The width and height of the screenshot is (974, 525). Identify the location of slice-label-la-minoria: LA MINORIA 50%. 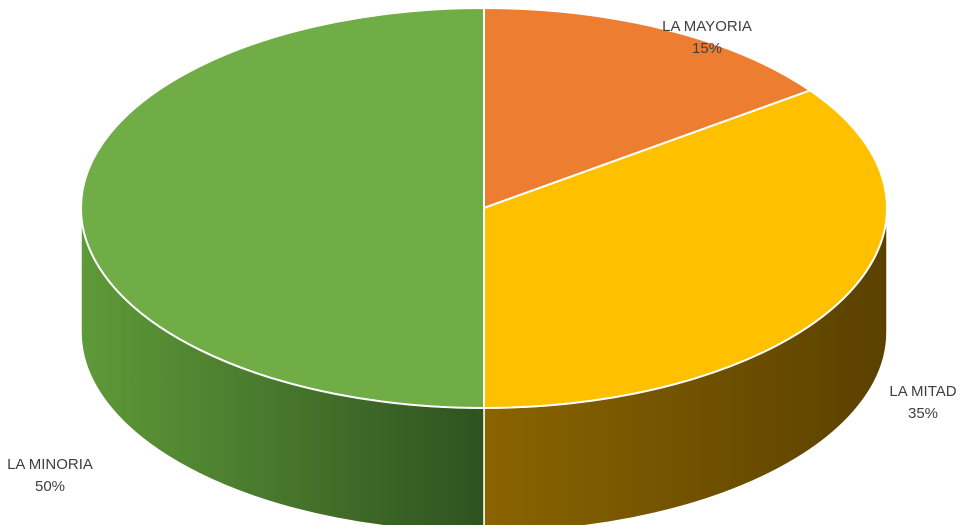
(50, 475).